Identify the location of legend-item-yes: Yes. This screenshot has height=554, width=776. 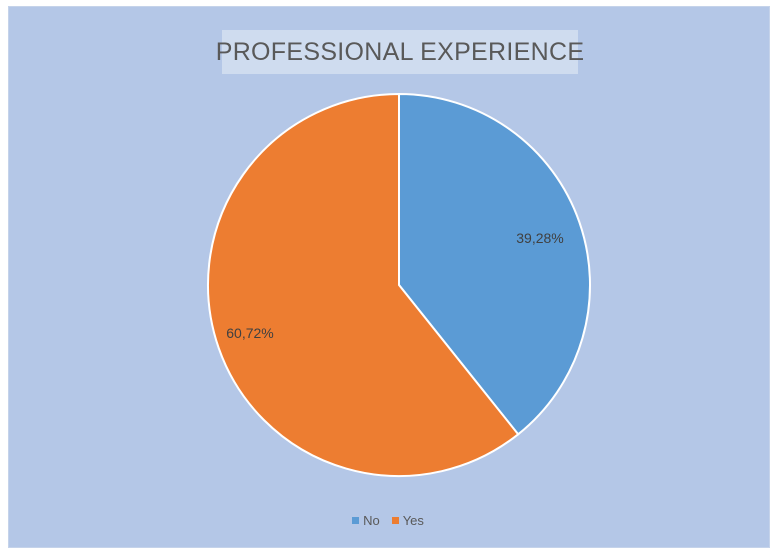
(407, 520).